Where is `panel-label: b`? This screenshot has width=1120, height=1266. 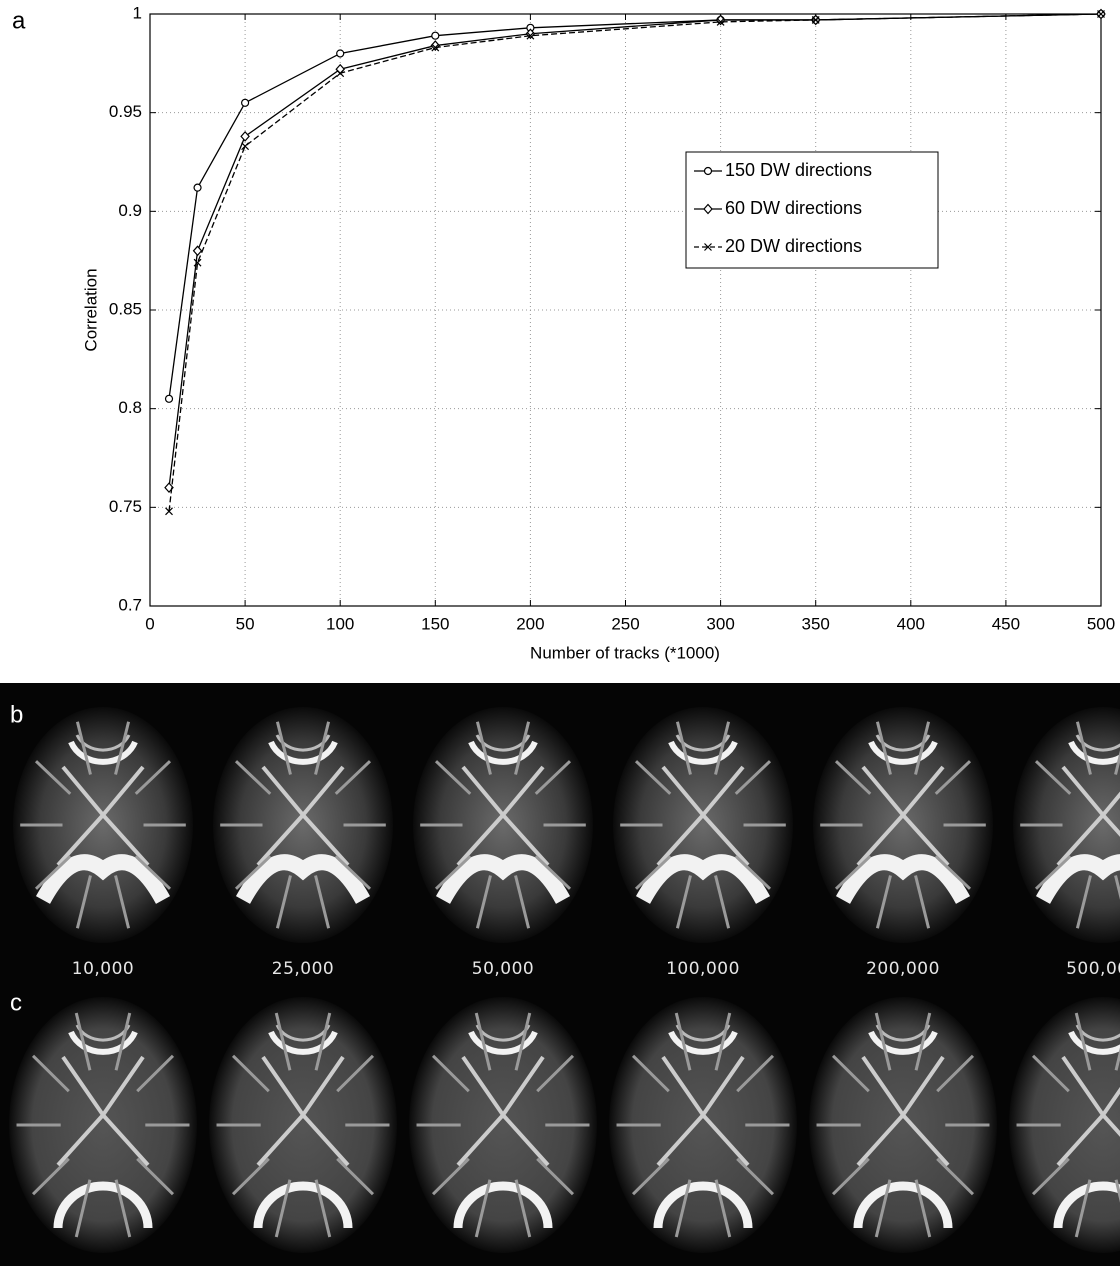 panel-label: b is located at coordinates (16, 714).